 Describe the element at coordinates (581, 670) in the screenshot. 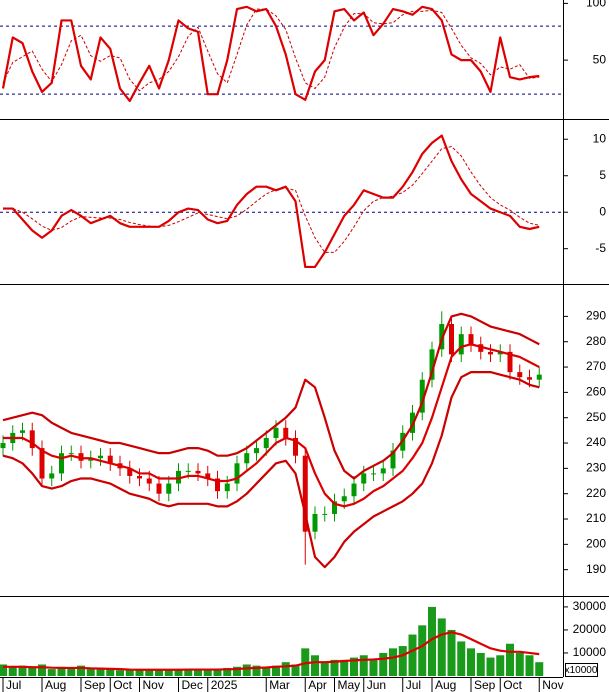

I see `unit-box` at that location.